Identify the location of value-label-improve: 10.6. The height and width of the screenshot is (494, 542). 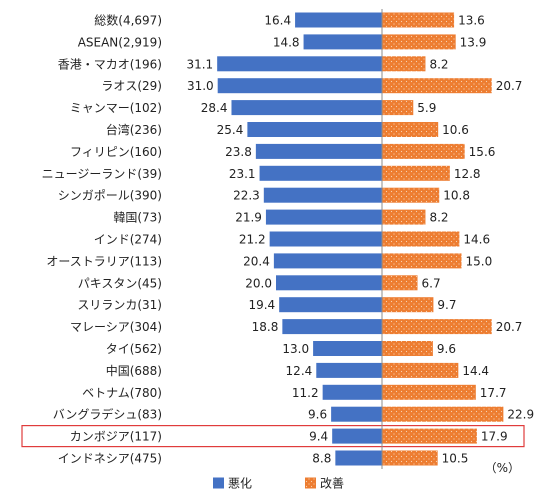
(455, 130).